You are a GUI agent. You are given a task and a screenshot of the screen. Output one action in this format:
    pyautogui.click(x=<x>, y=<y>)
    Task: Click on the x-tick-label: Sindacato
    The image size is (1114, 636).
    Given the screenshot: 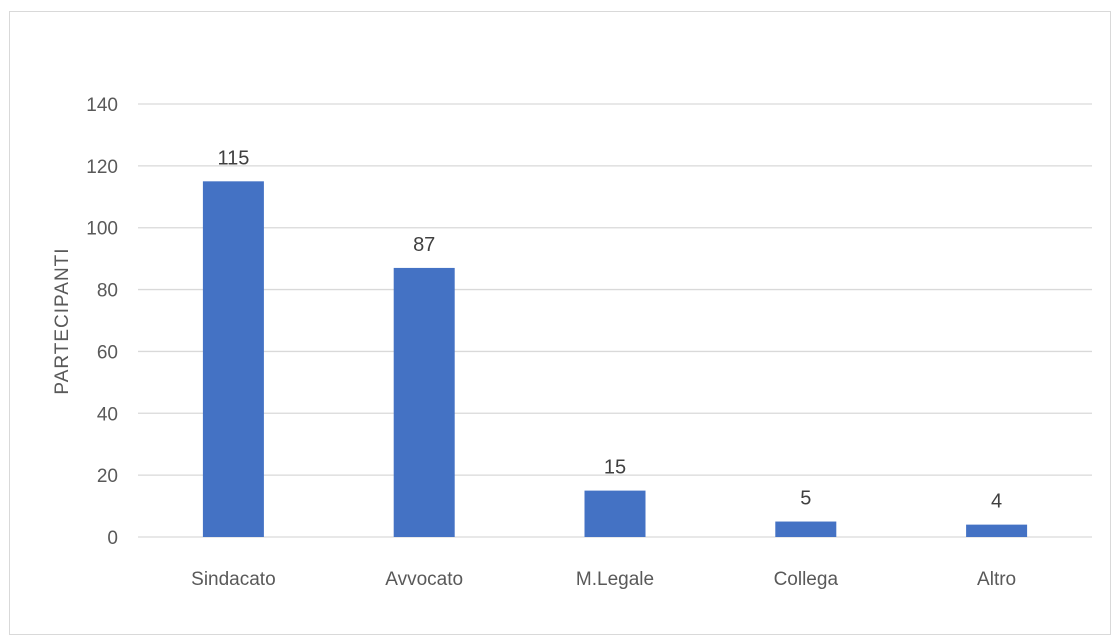 What is the action you would take?
    pyautogui.click(x=233, y=579)
    